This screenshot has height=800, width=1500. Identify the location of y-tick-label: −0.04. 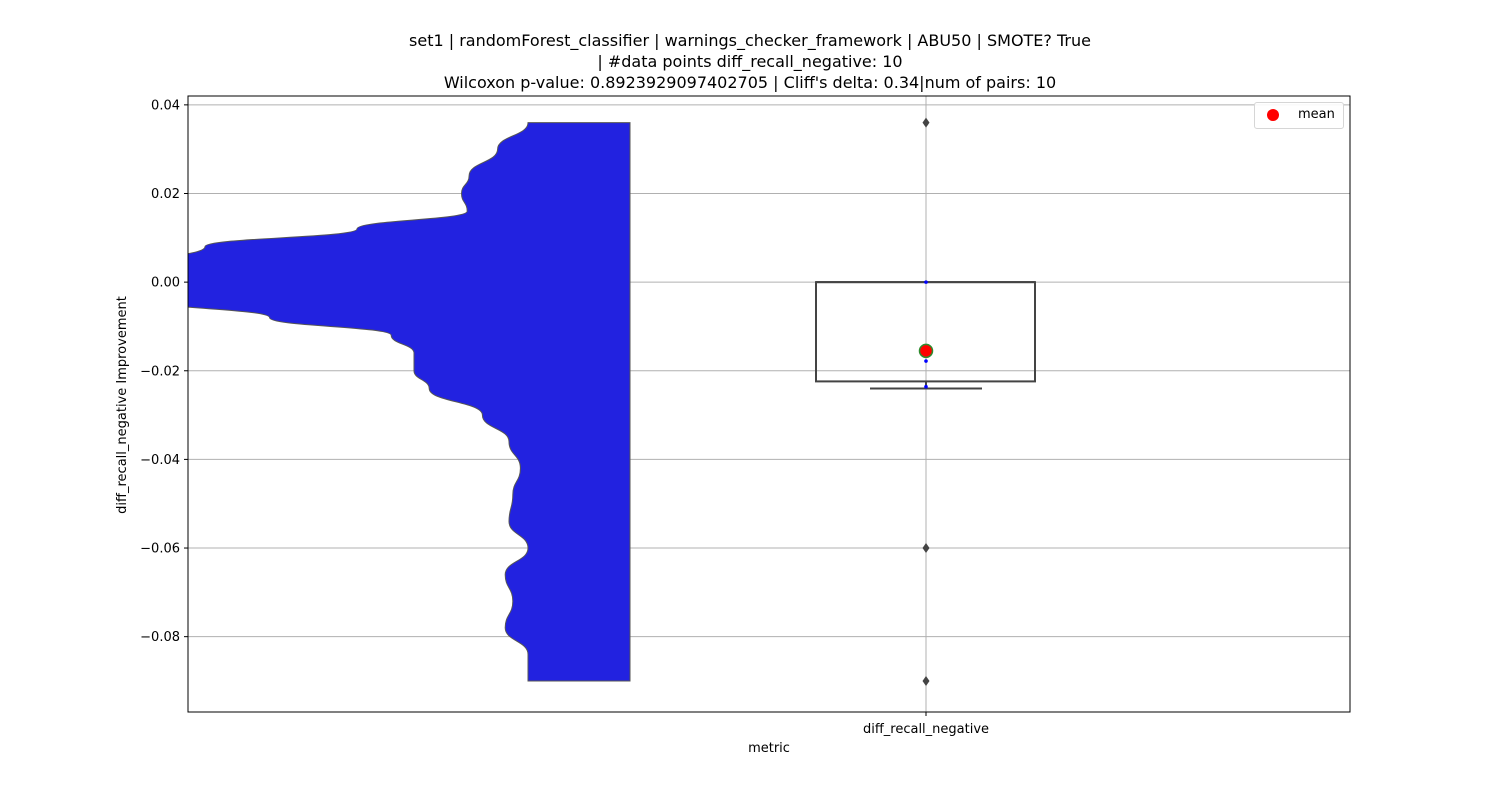
(160, 460).